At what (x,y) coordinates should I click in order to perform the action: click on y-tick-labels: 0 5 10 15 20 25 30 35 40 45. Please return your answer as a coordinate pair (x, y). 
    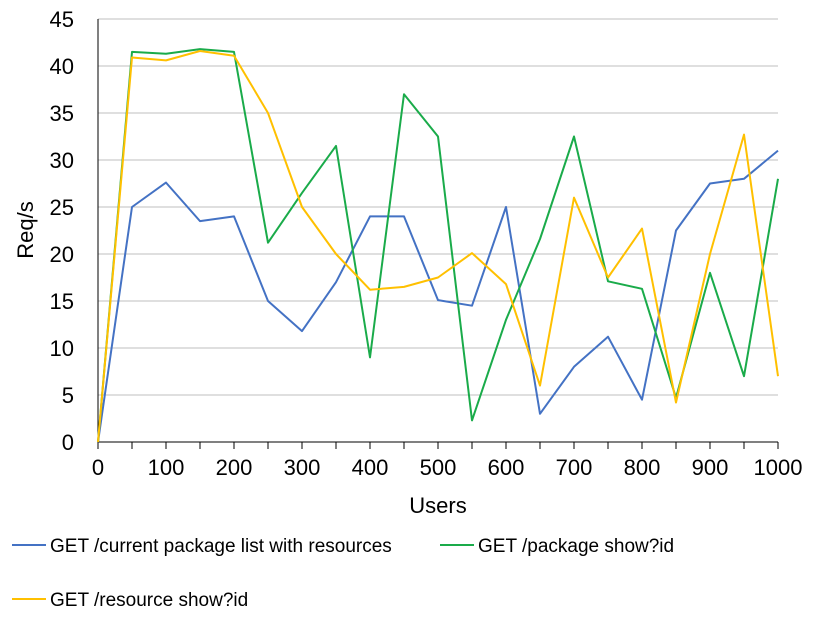
    Looking at the image, I should click on (62, 231).